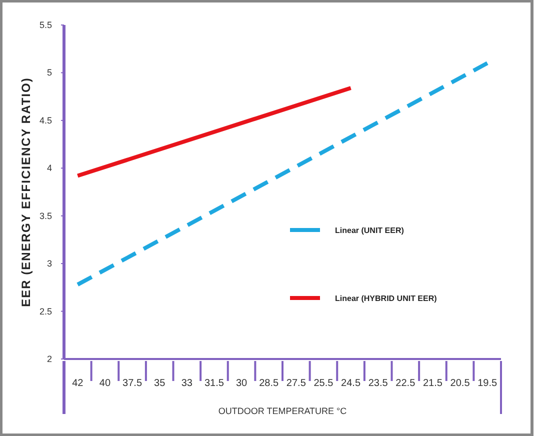 The width and height of the screenshot is (537, 436). I want to click on y-tick-label: 4, so click(49, 168).